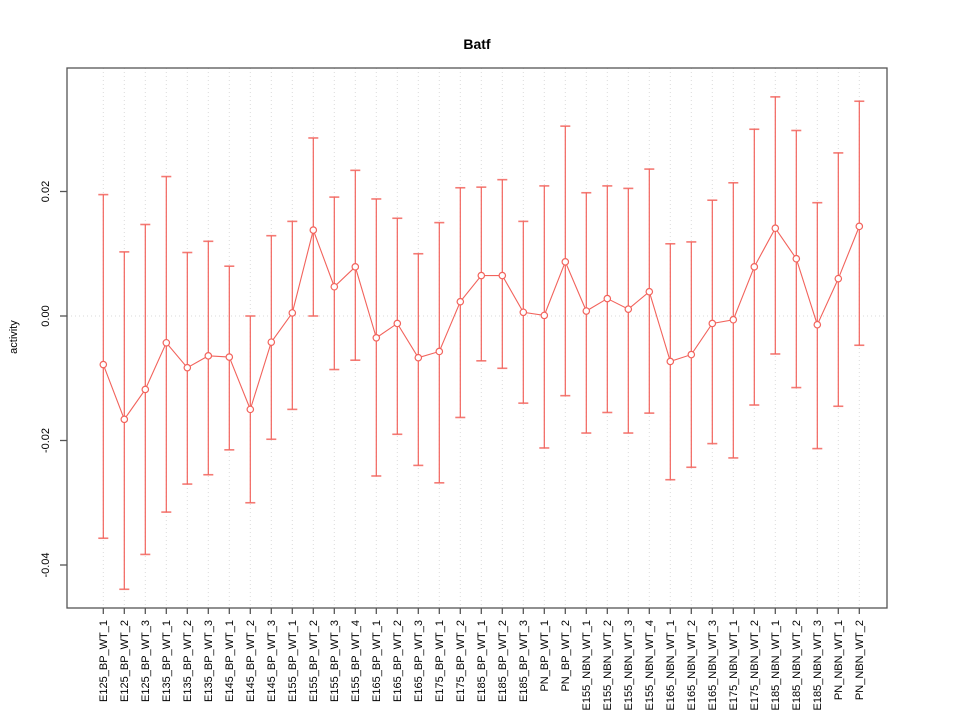  I want to click on x-tick-label: E125_BP_WT_2, so click(125, 661).